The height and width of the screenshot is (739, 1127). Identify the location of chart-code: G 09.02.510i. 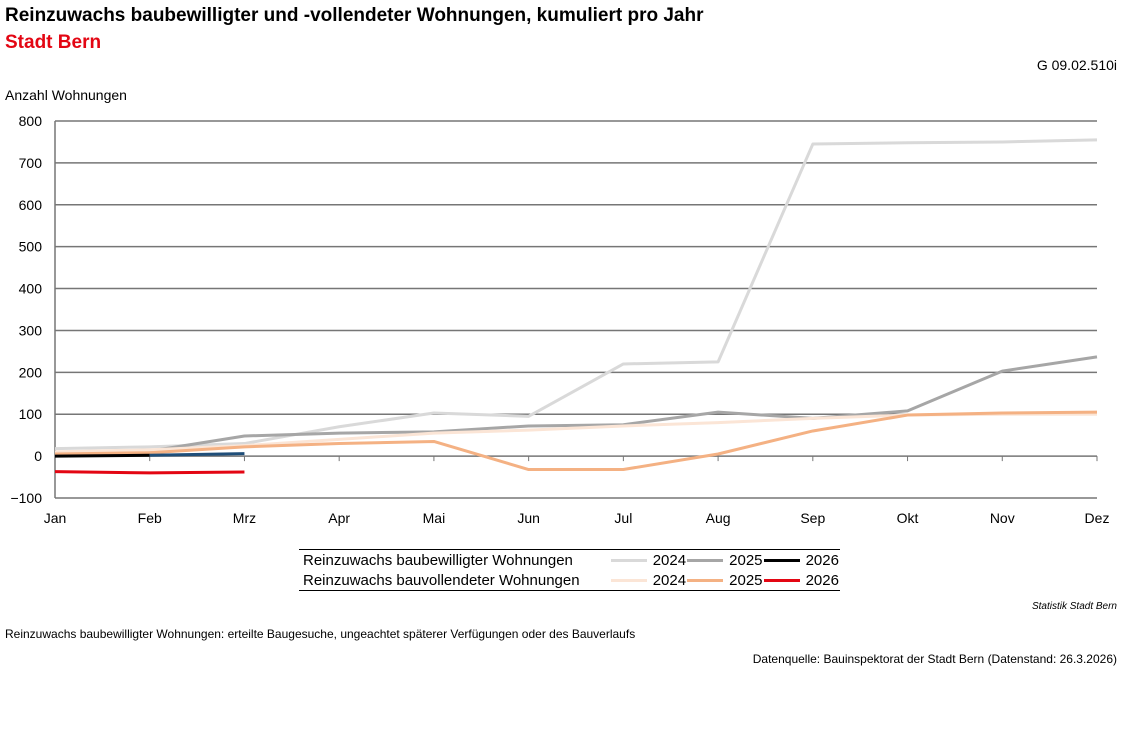
(1076, 65).